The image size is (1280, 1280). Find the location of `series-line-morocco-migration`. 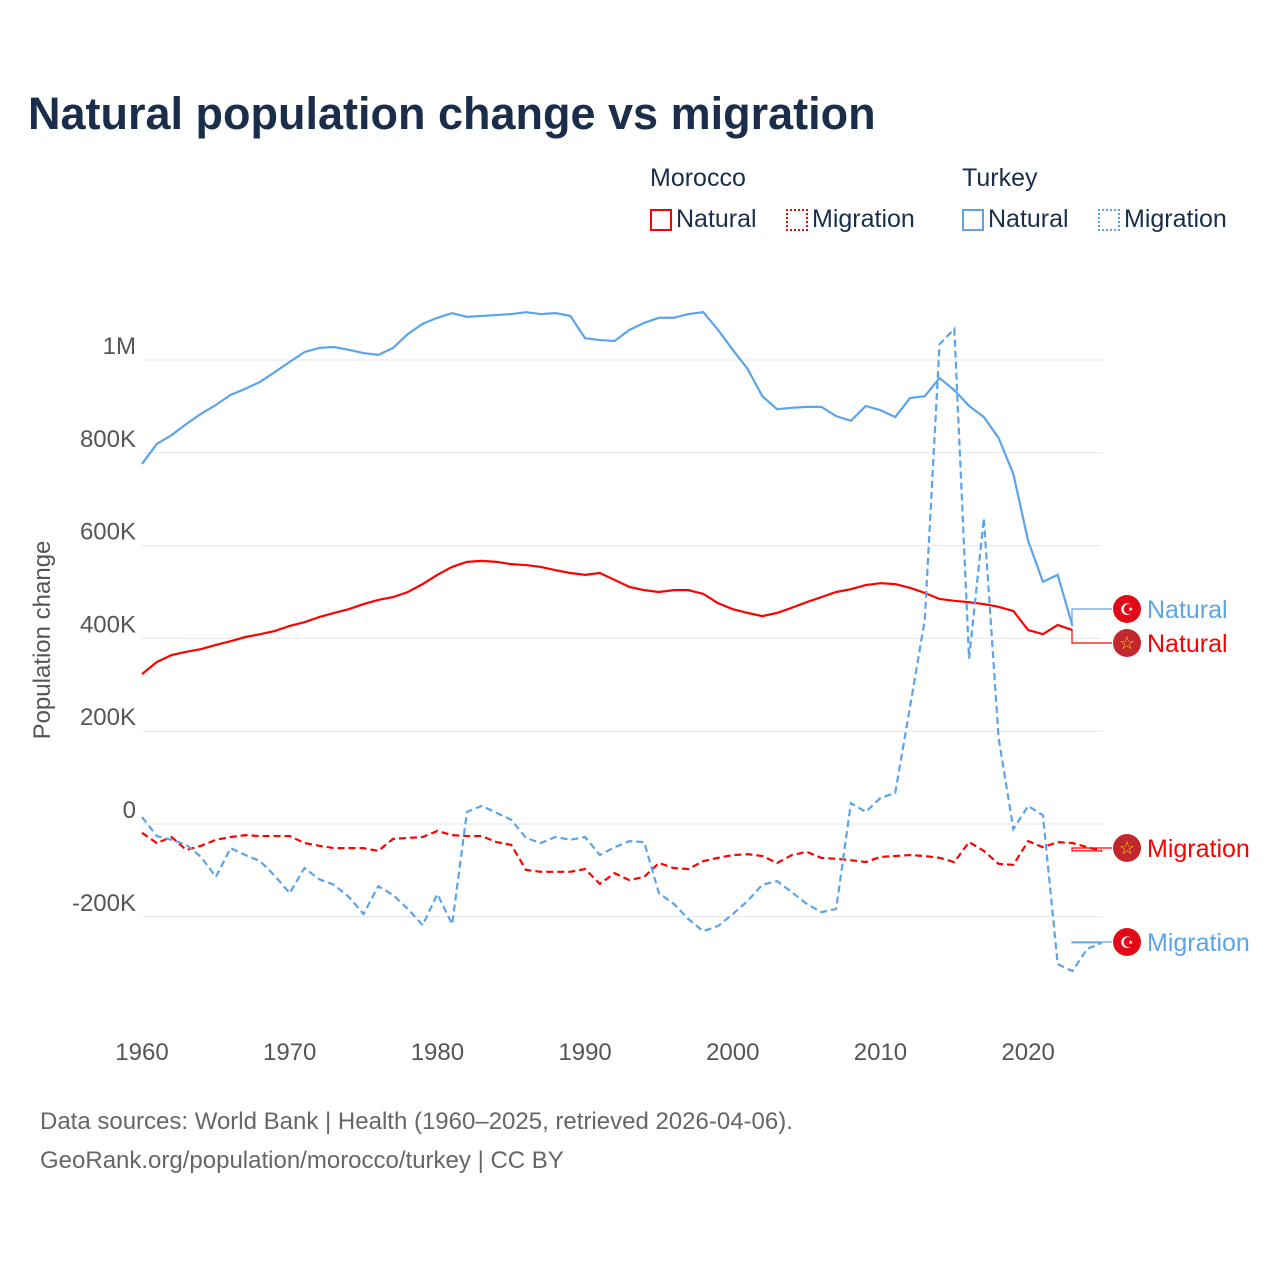

series-line-morocco-migration is located at coordinates (622, 857).